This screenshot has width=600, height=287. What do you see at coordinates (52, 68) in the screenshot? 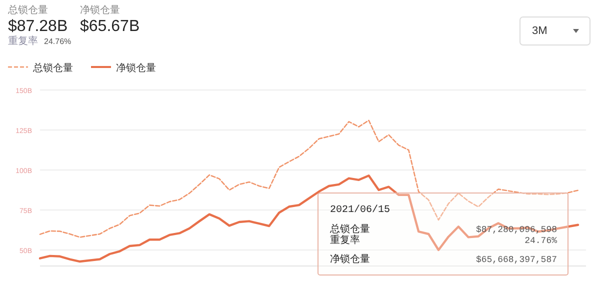
I see `legend-label: 总锁仓量` at bounding box center [52, 68].